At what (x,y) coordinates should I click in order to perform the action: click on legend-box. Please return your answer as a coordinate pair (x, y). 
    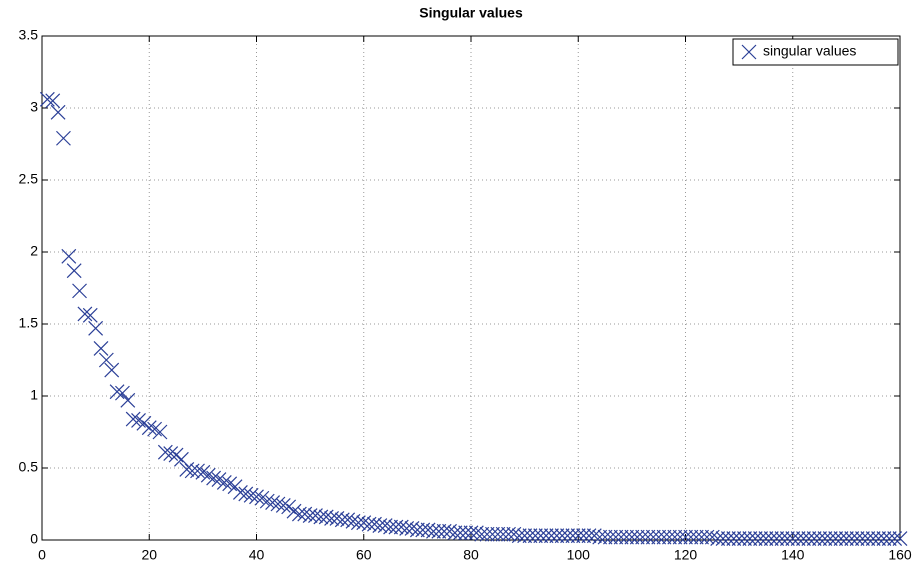
    Looking at the image, I should click on (815, 52).